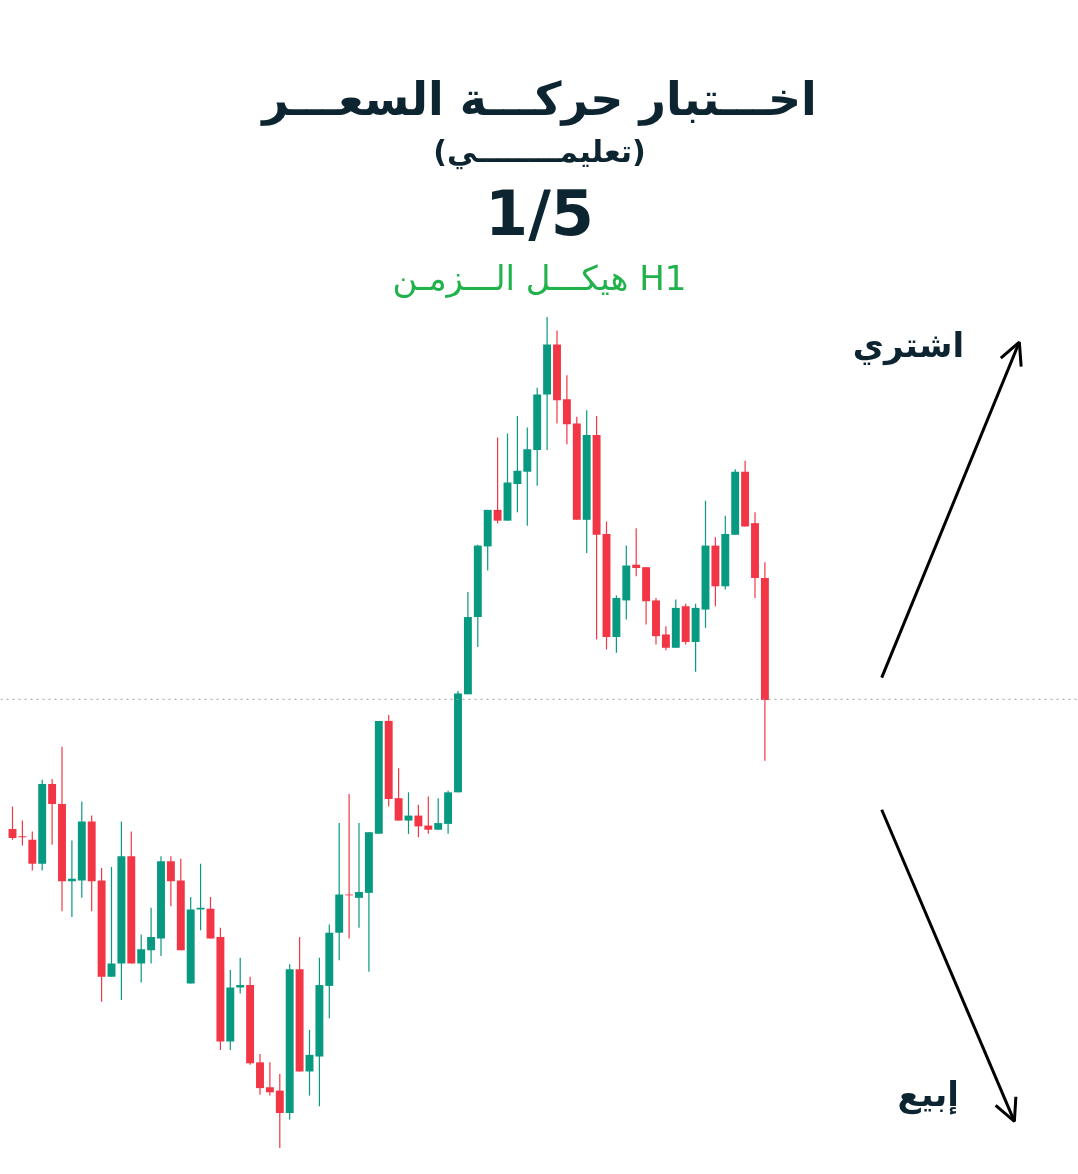 Image resolution: width=1078 pixels, height=1174 pixels. What do you see at coordinates (539, 151) in the screenshot?
I see `chart-subtitle: (تعليمــــــــي)` at bounding box center [539, 151].